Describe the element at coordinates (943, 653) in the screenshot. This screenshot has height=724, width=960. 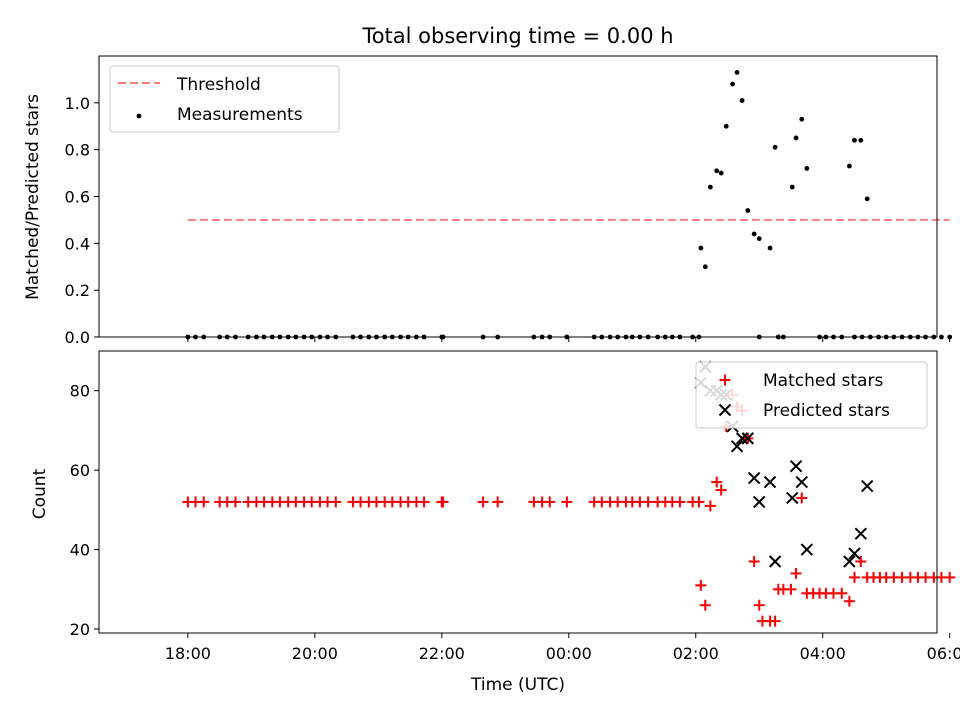
I see `x-tick-label: 06:00` at that location.